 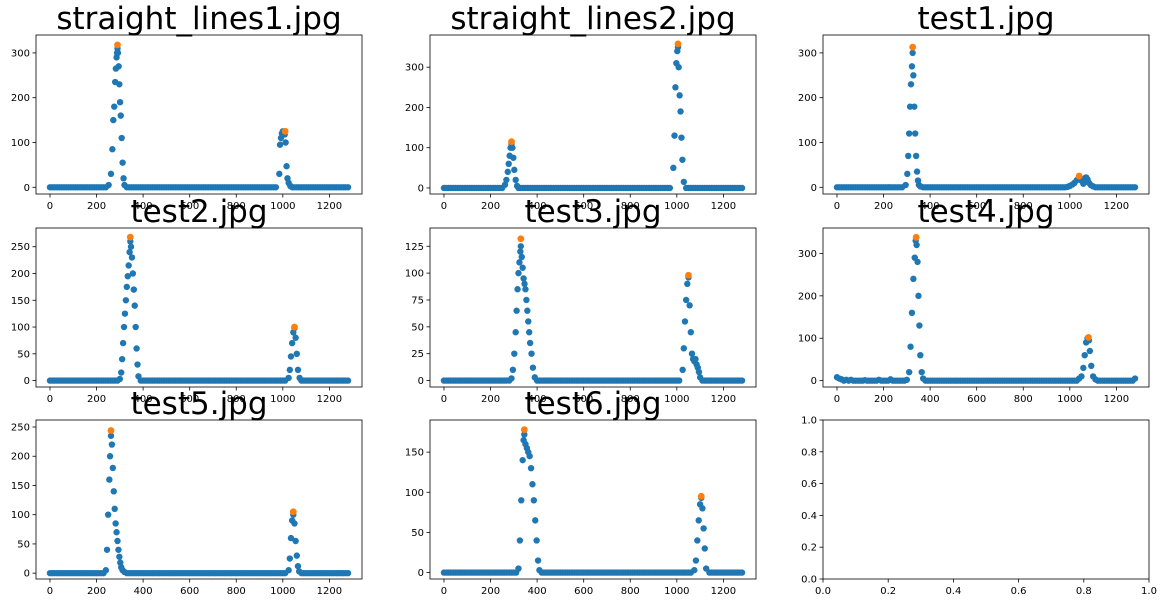 I want to click on y-tick-label: 0.0, so click(x=809, y=580).